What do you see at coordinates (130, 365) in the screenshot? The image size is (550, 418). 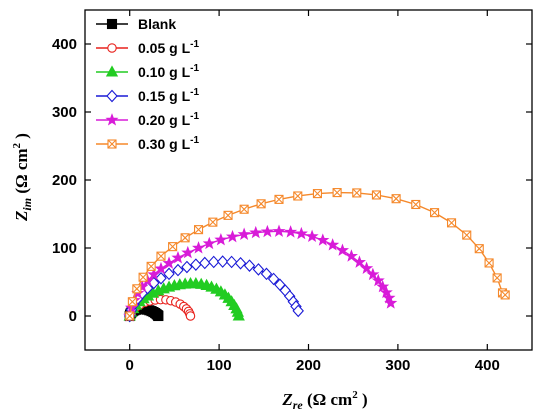 I see `x-tick-label: 0` at bounding box center [130, 365].